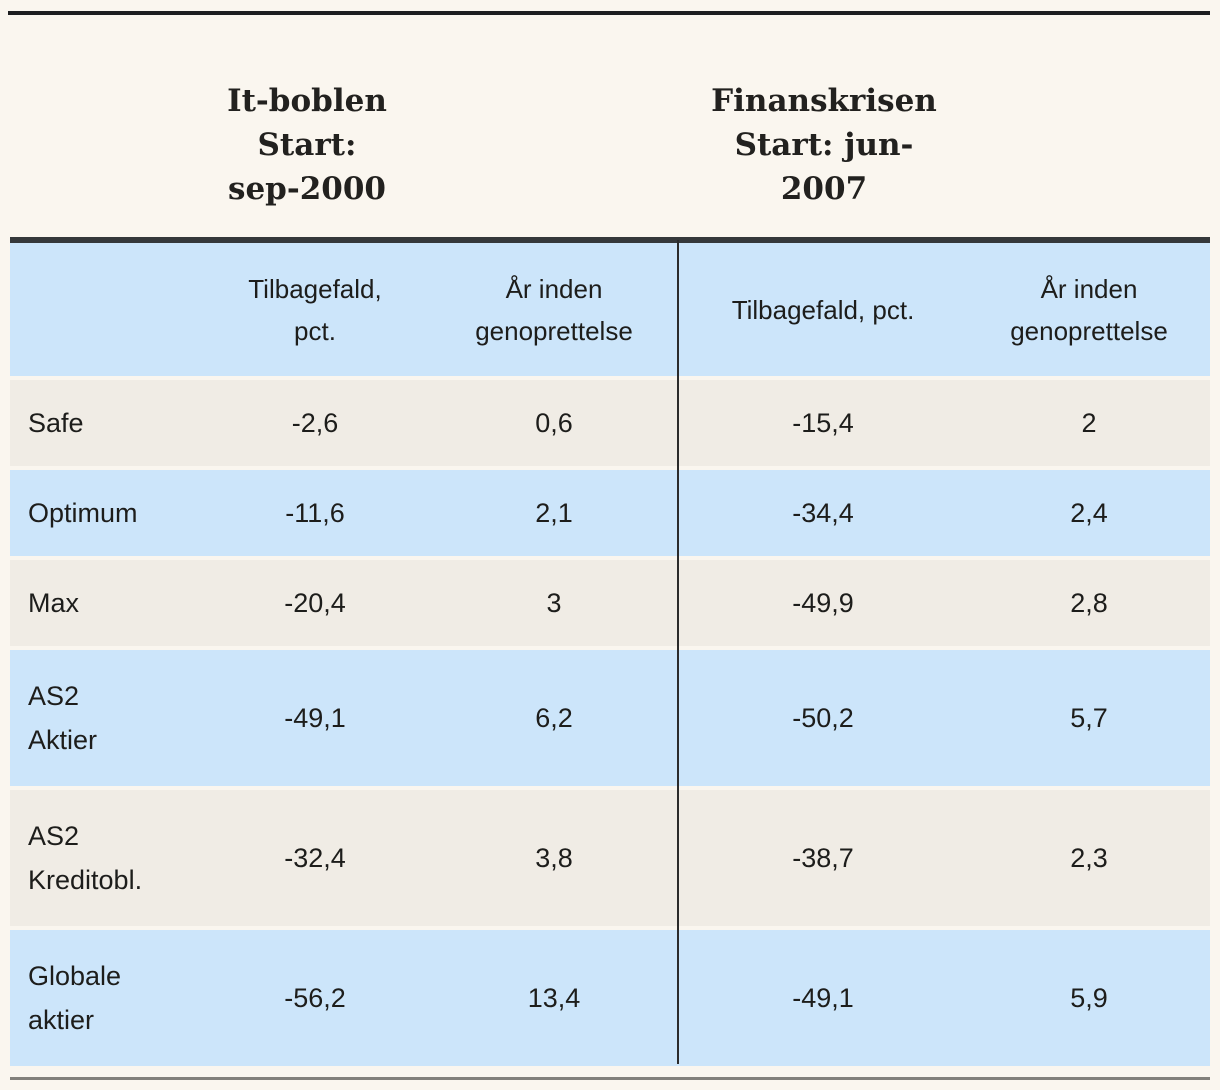 The width and height of the screenshot is (1220, 1090). What do you see at coordinates (824, 101) in the screenshot?
I see `group-title-line: Finanskrisen` at bounding box center [824, 101].